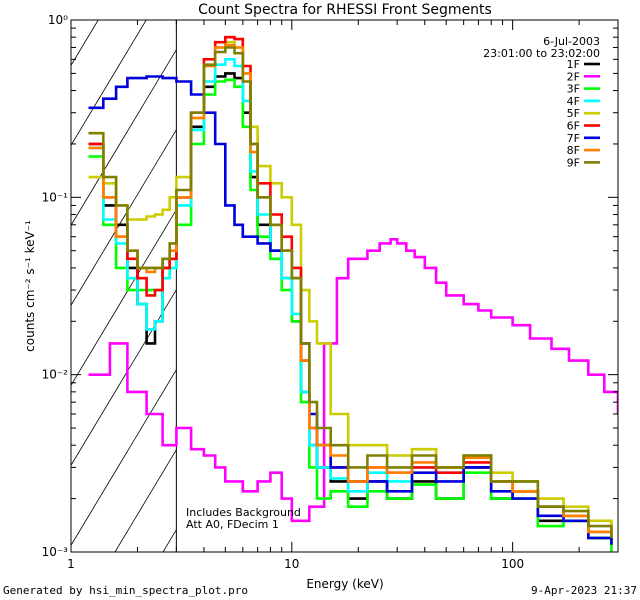  Describe the element at coordinates (573, 89) in the screenshot. I see `legend-label-3f: 3F` at that location.